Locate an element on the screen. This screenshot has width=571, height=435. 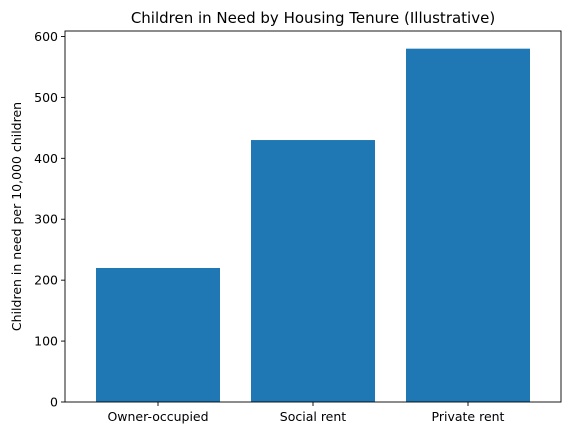
y-axis-label: Children in need per 10,000 children is located at coordinates (16, 216).